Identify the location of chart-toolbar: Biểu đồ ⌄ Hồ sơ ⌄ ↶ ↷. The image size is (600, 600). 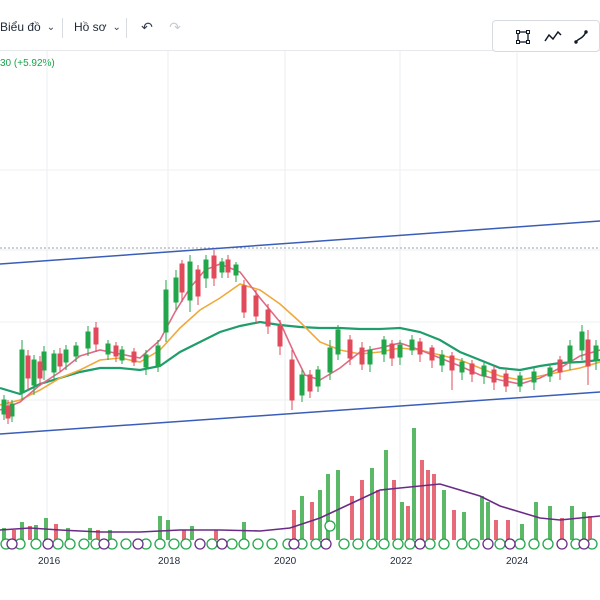
(300, 26).